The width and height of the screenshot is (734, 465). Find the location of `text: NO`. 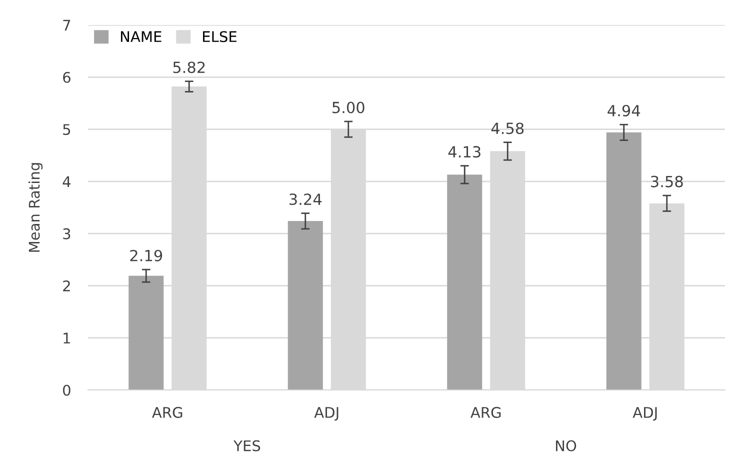

text: NO is located at coordinates (566, 446).